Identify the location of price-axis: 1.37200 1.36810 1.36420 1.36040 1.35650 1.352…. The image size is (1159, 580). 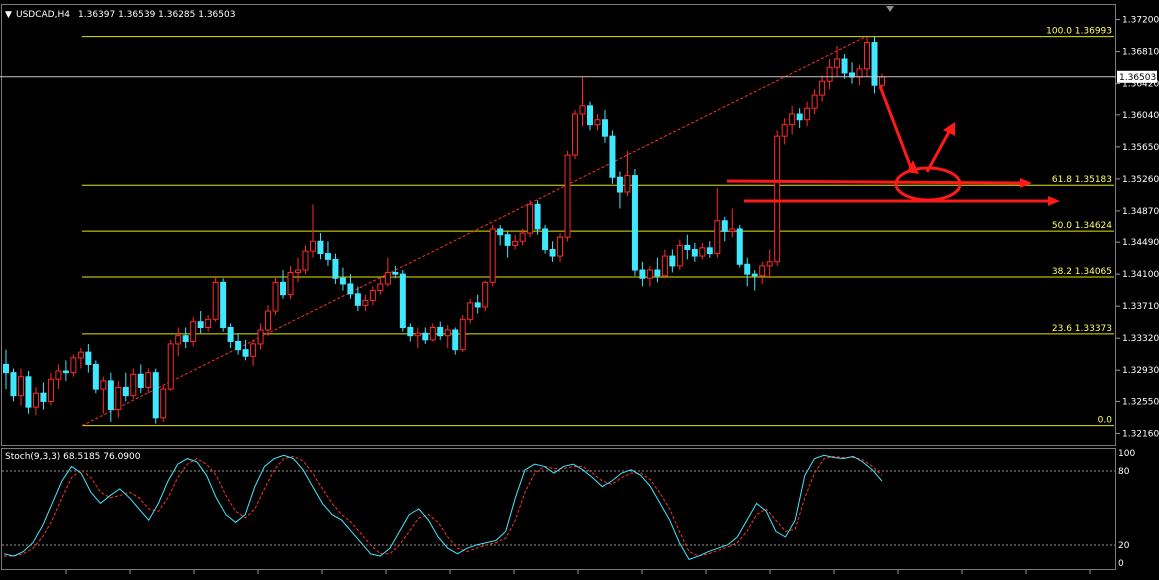
(1137, 228).